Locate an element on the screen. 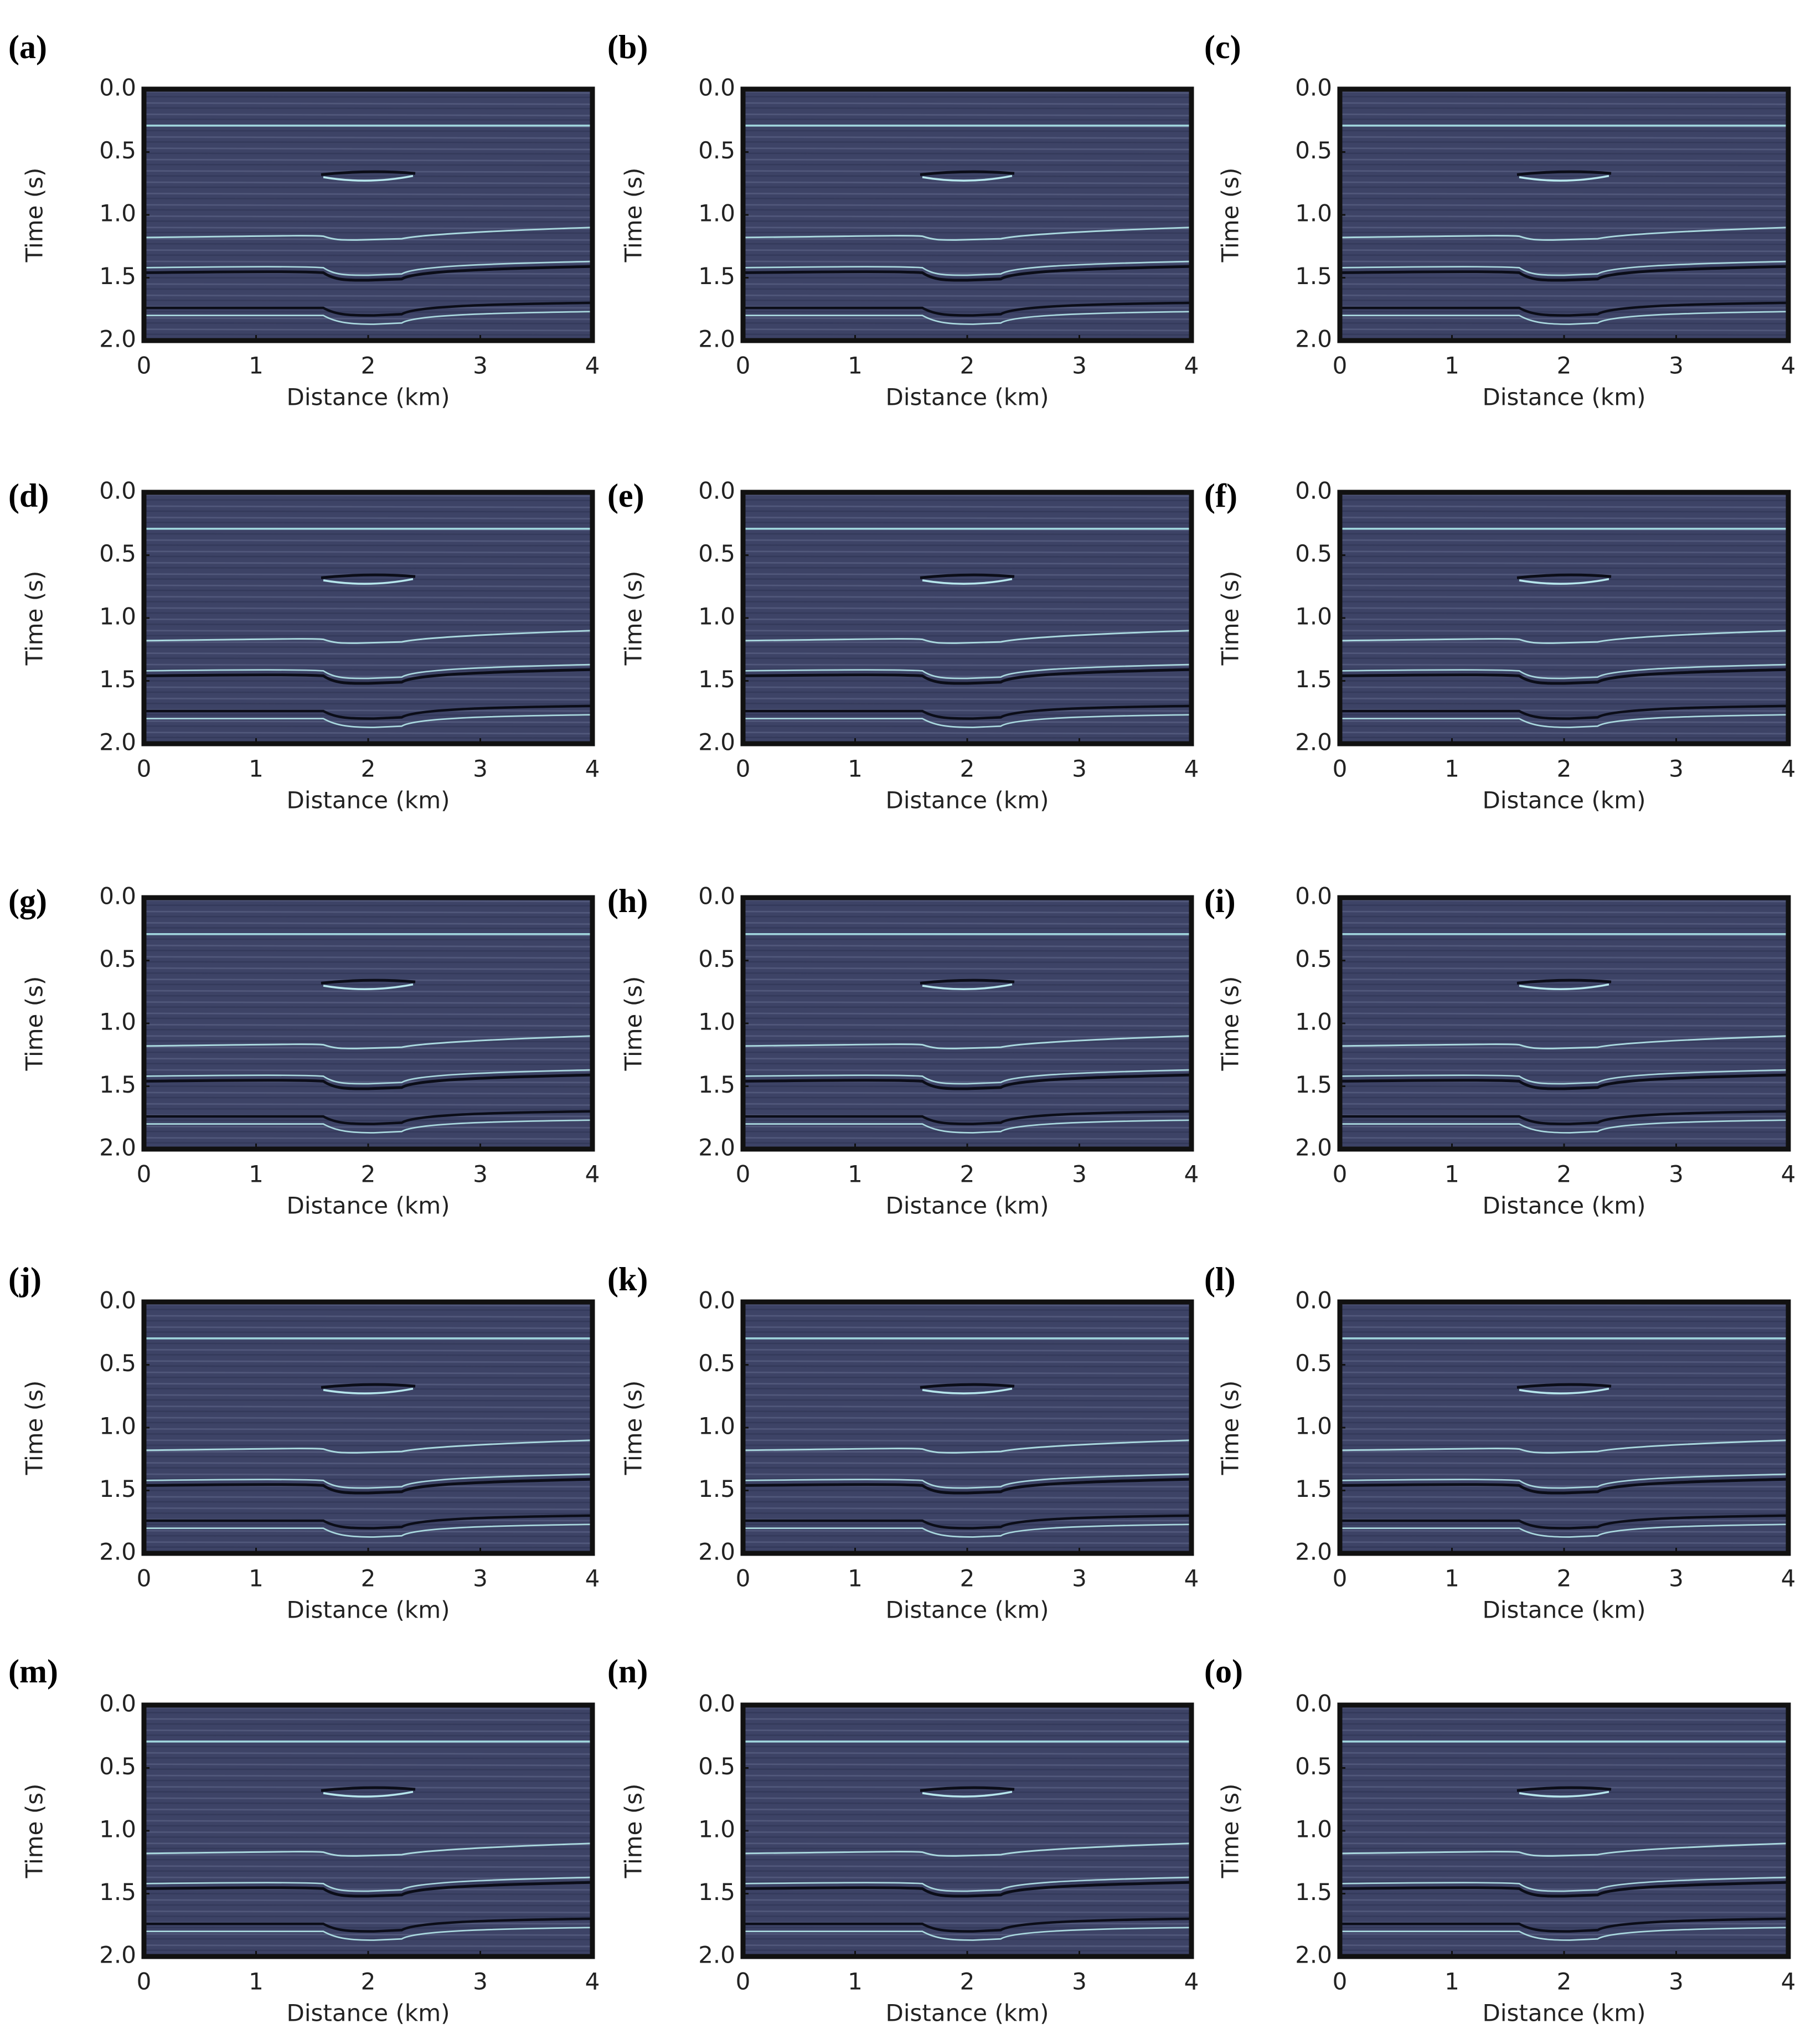  panel-label: (m) is located at coordinates (33, 1671).